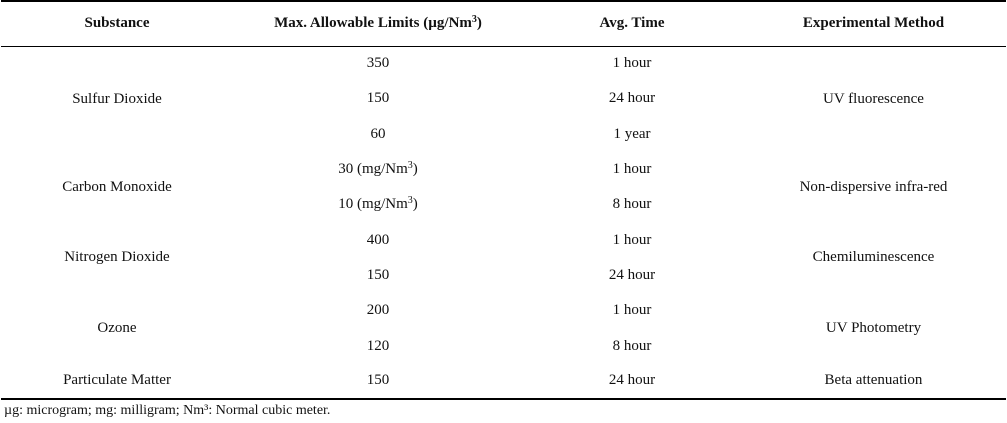 The image size is (1007, 423). I want to click on header-max-limits-suffix: ), so click(479, 23).